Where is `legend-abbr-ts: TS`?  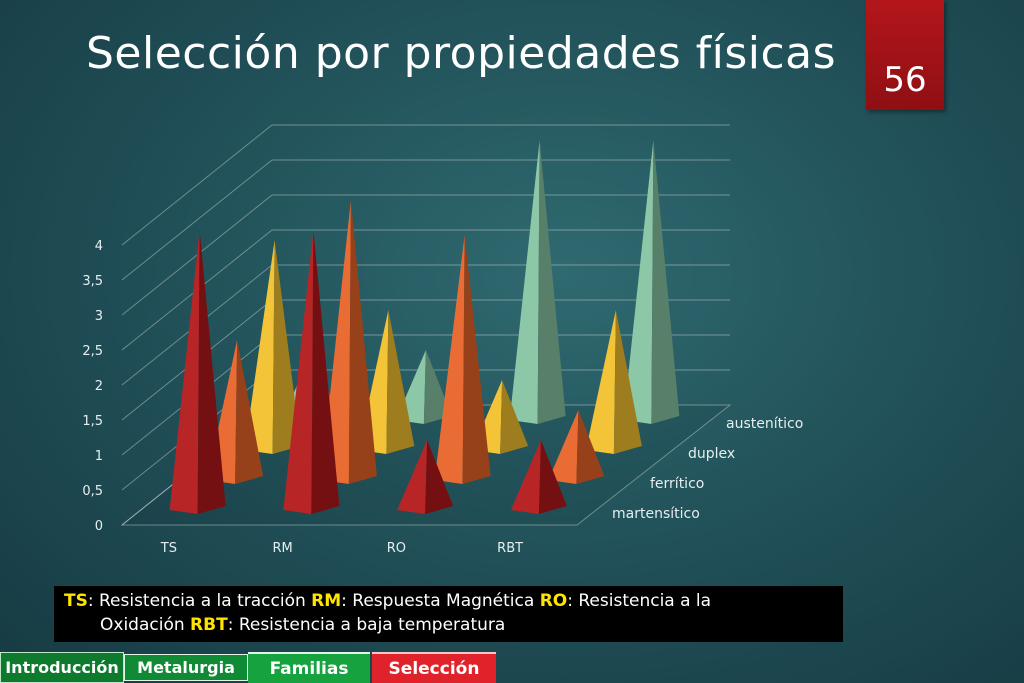 legend-abbr-ts: TS is located at coordinates (76, 601).